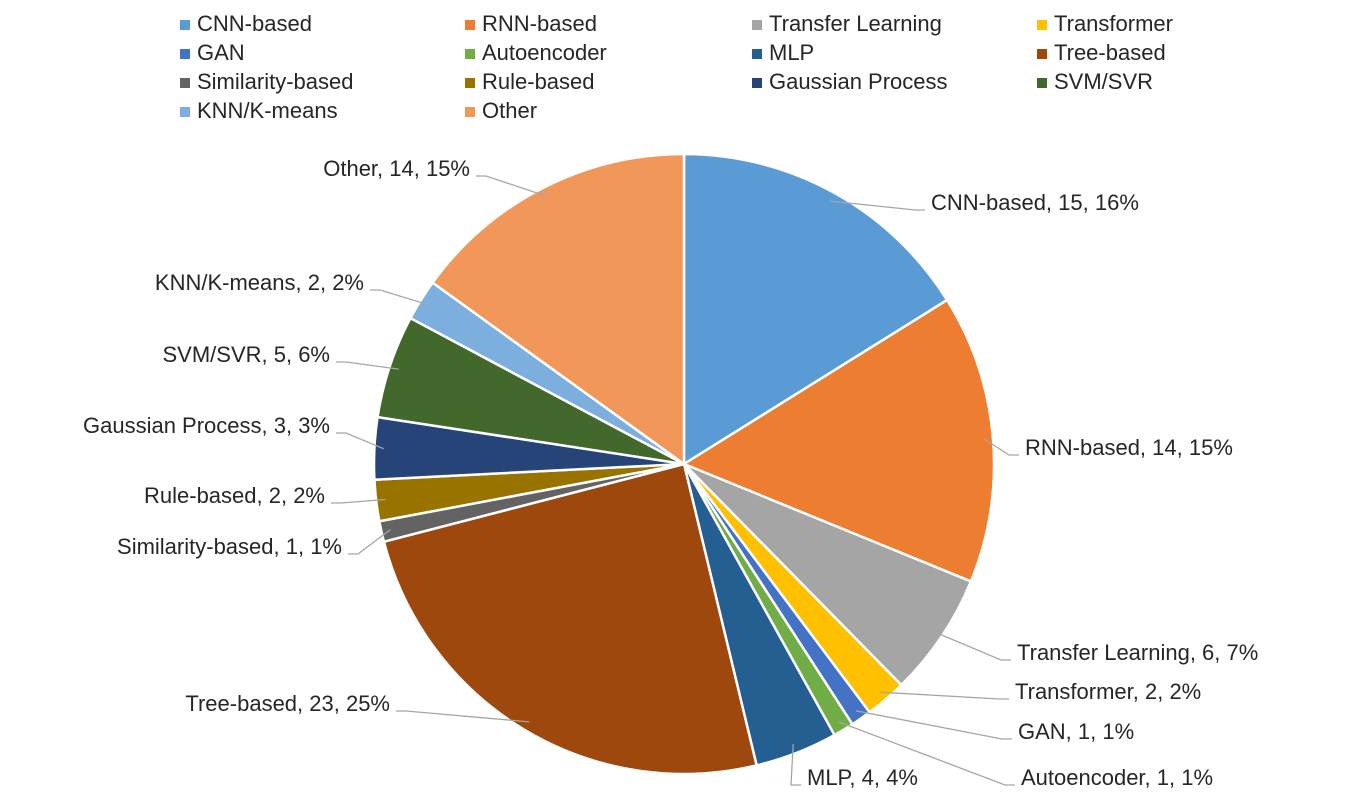 This screenshot has height=797, width=1369. Describe the element at coordinates (221, 52) in the screenshot. I see `legend-label: GAN` at that location.